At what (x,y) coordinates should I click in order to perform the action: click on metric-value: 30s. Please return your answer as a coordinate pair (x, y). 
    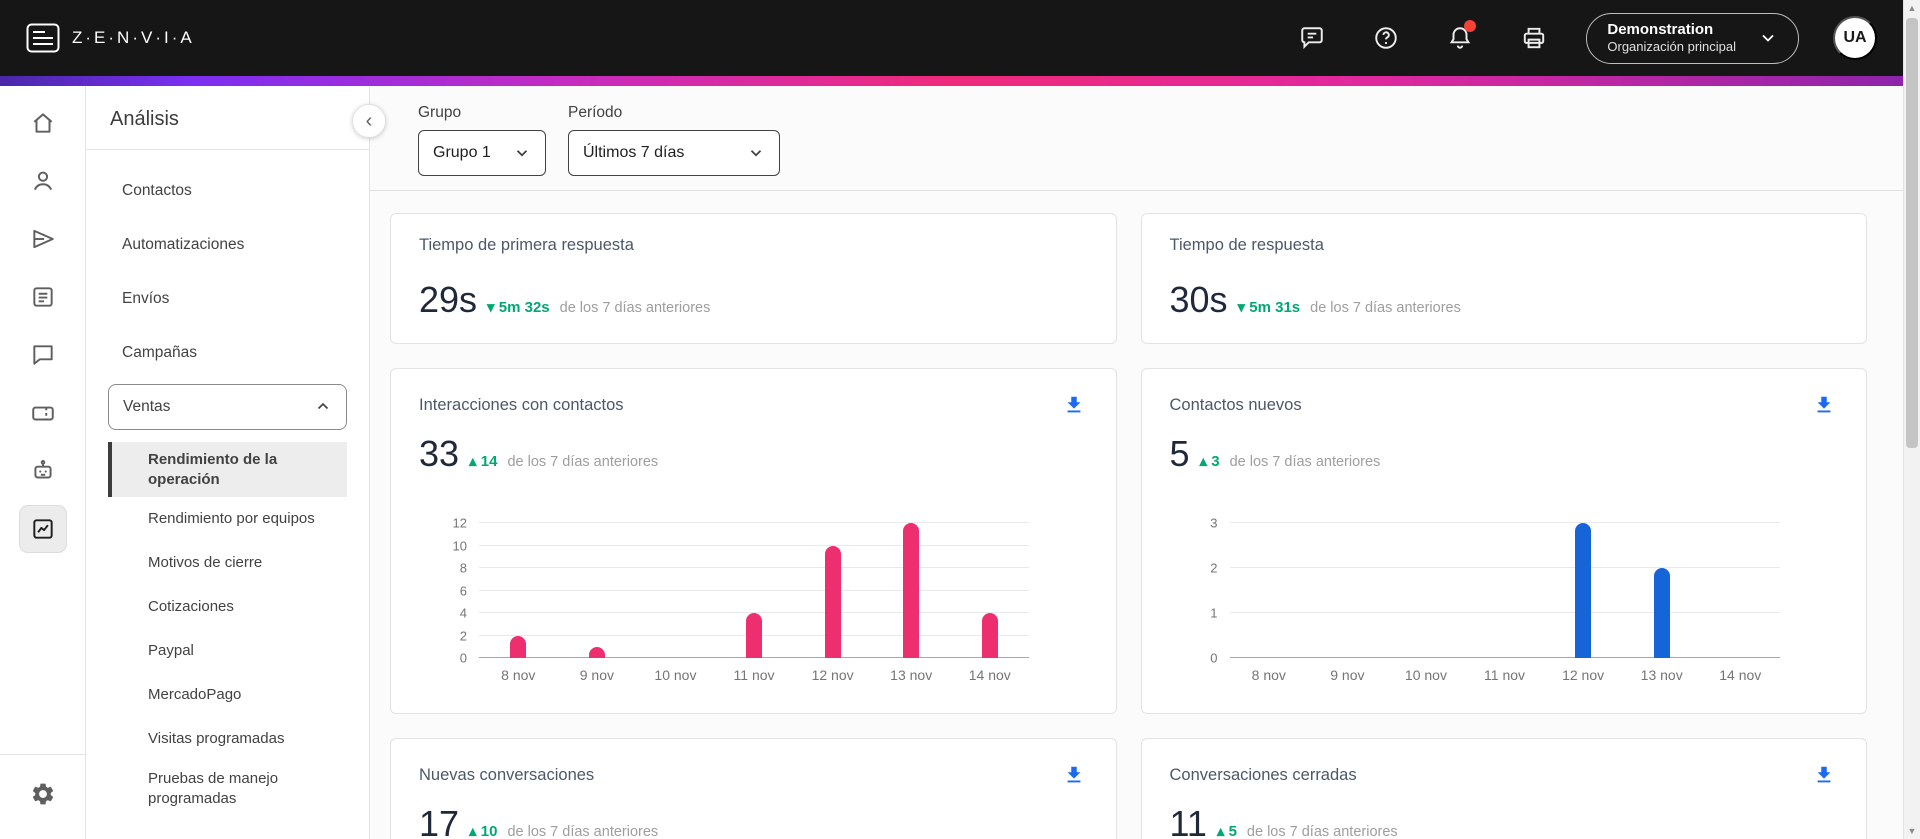
    Looking at the image, I should click on (1198, 299).